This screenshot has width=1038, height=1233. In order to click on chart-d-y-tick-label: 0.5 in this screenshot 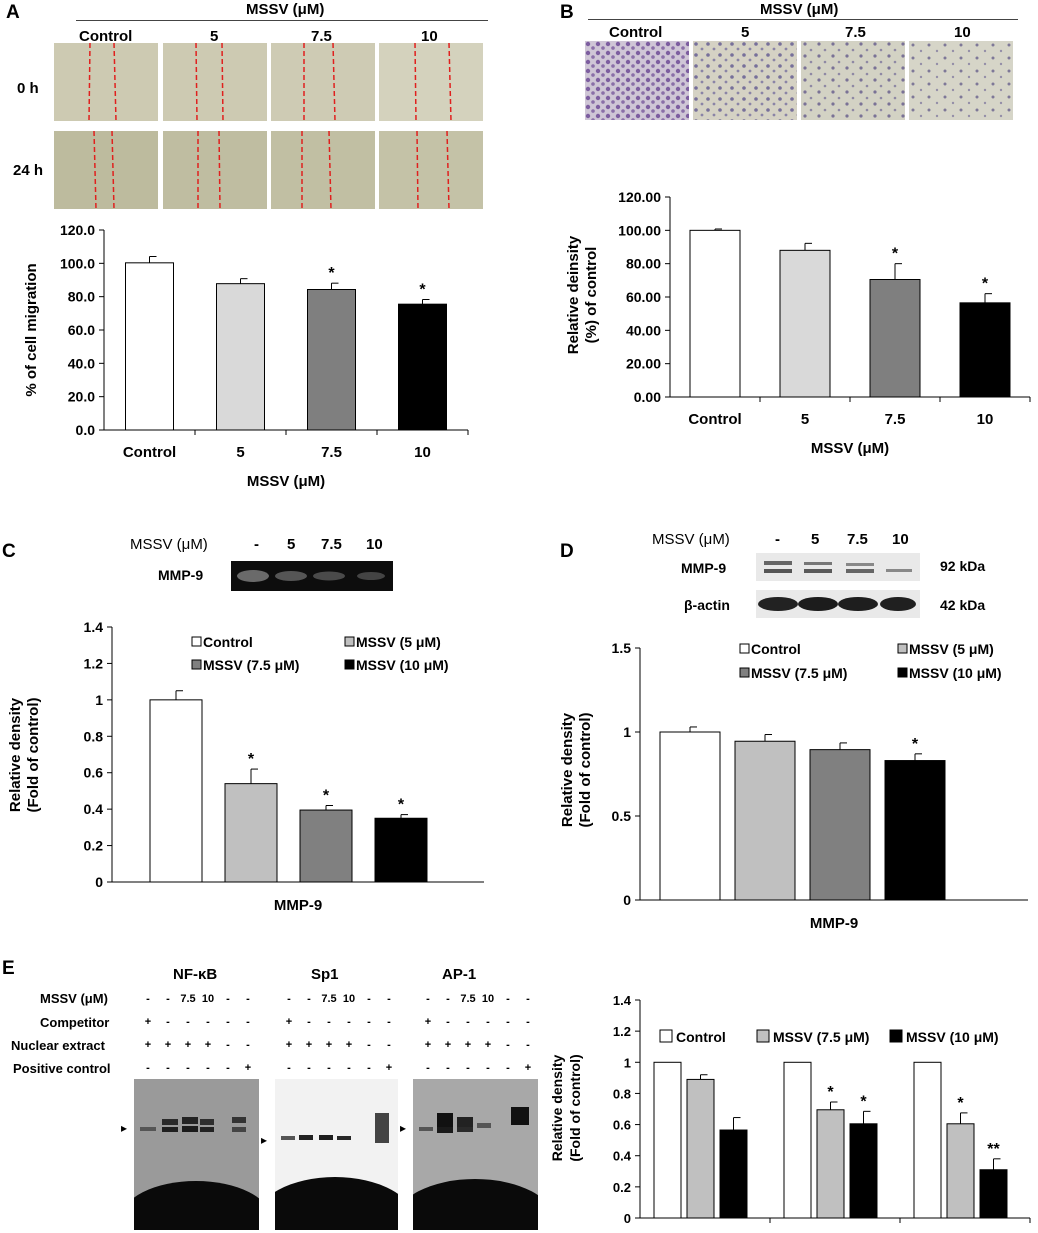, I will do `click(622, 816)`.